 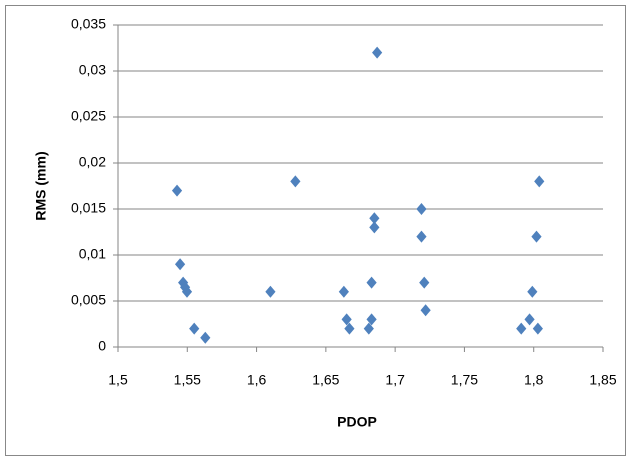 What do you see at coordinates (92, 254) in the screenshot?
I see `y-tick-label: 0,01` at bounding box center [92, 254].